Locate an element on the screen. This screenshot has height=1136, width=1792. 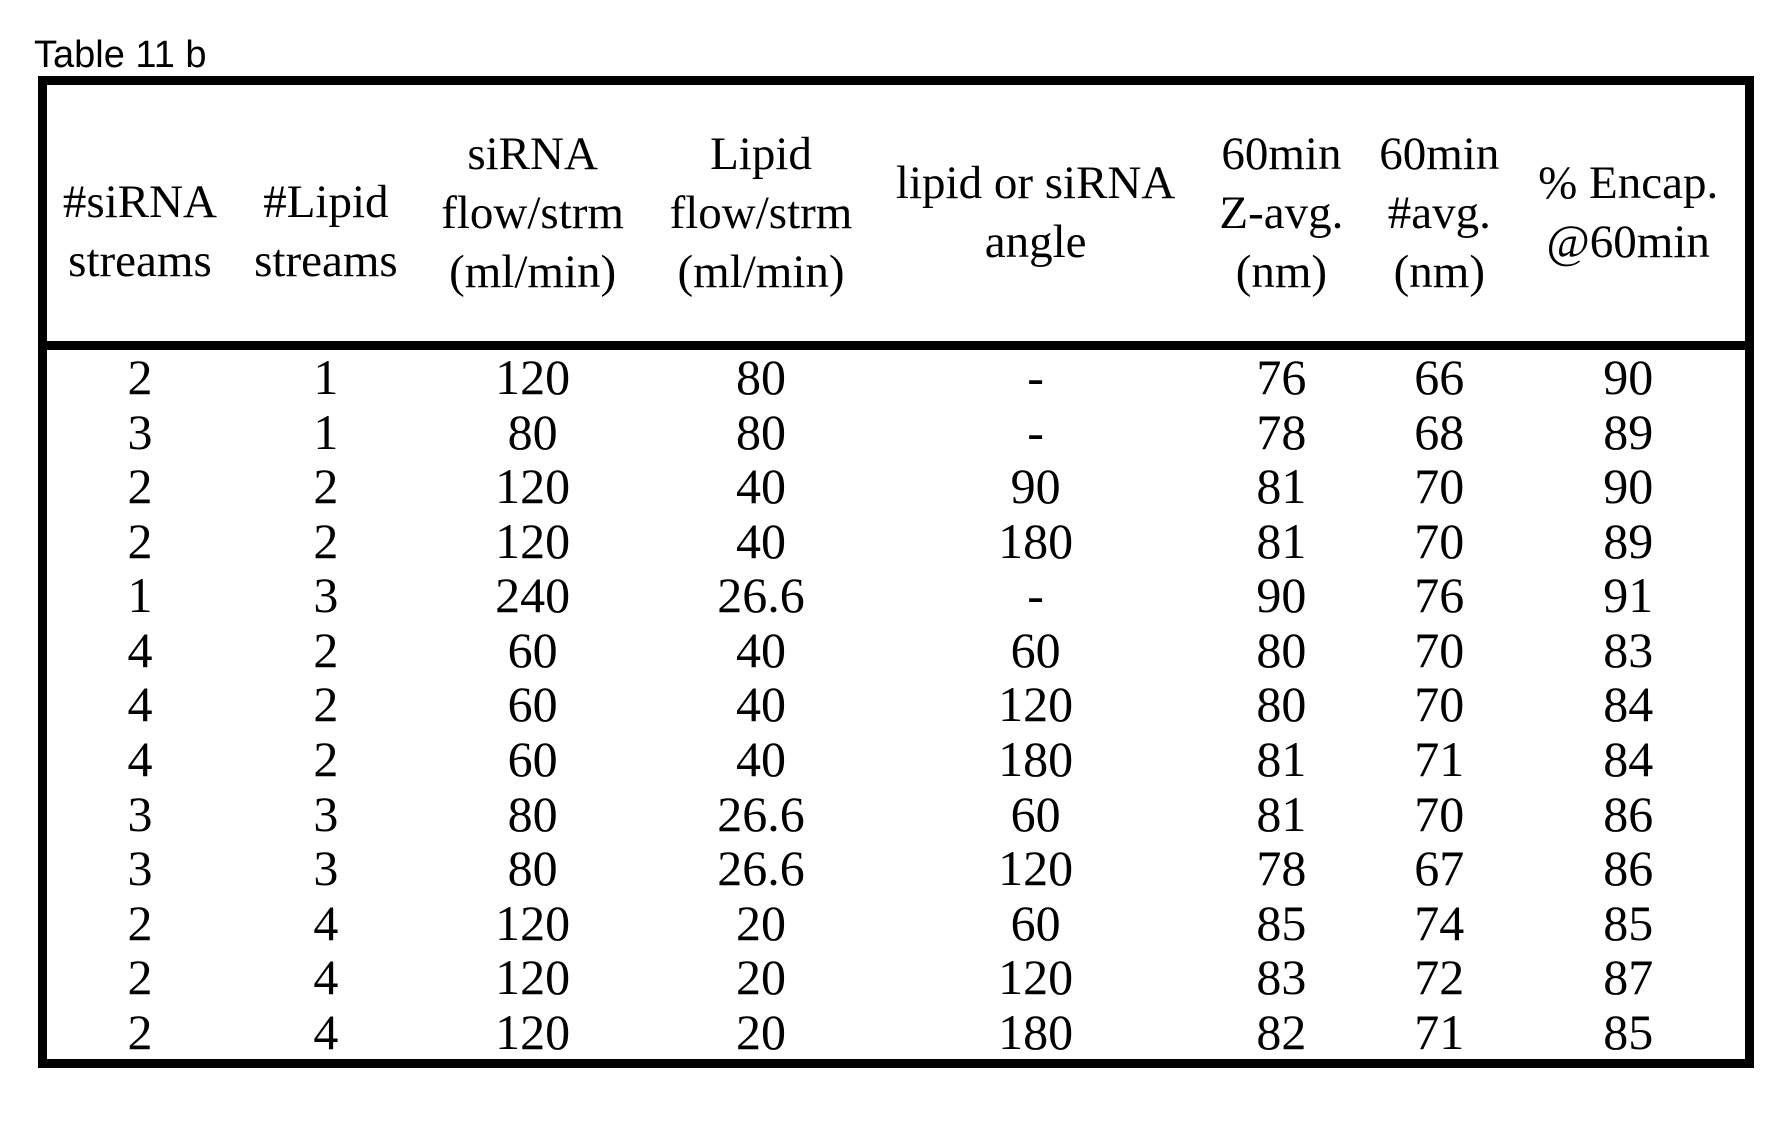
table-cell-z-avg: 82 is located at coordinates (1281, 1031).